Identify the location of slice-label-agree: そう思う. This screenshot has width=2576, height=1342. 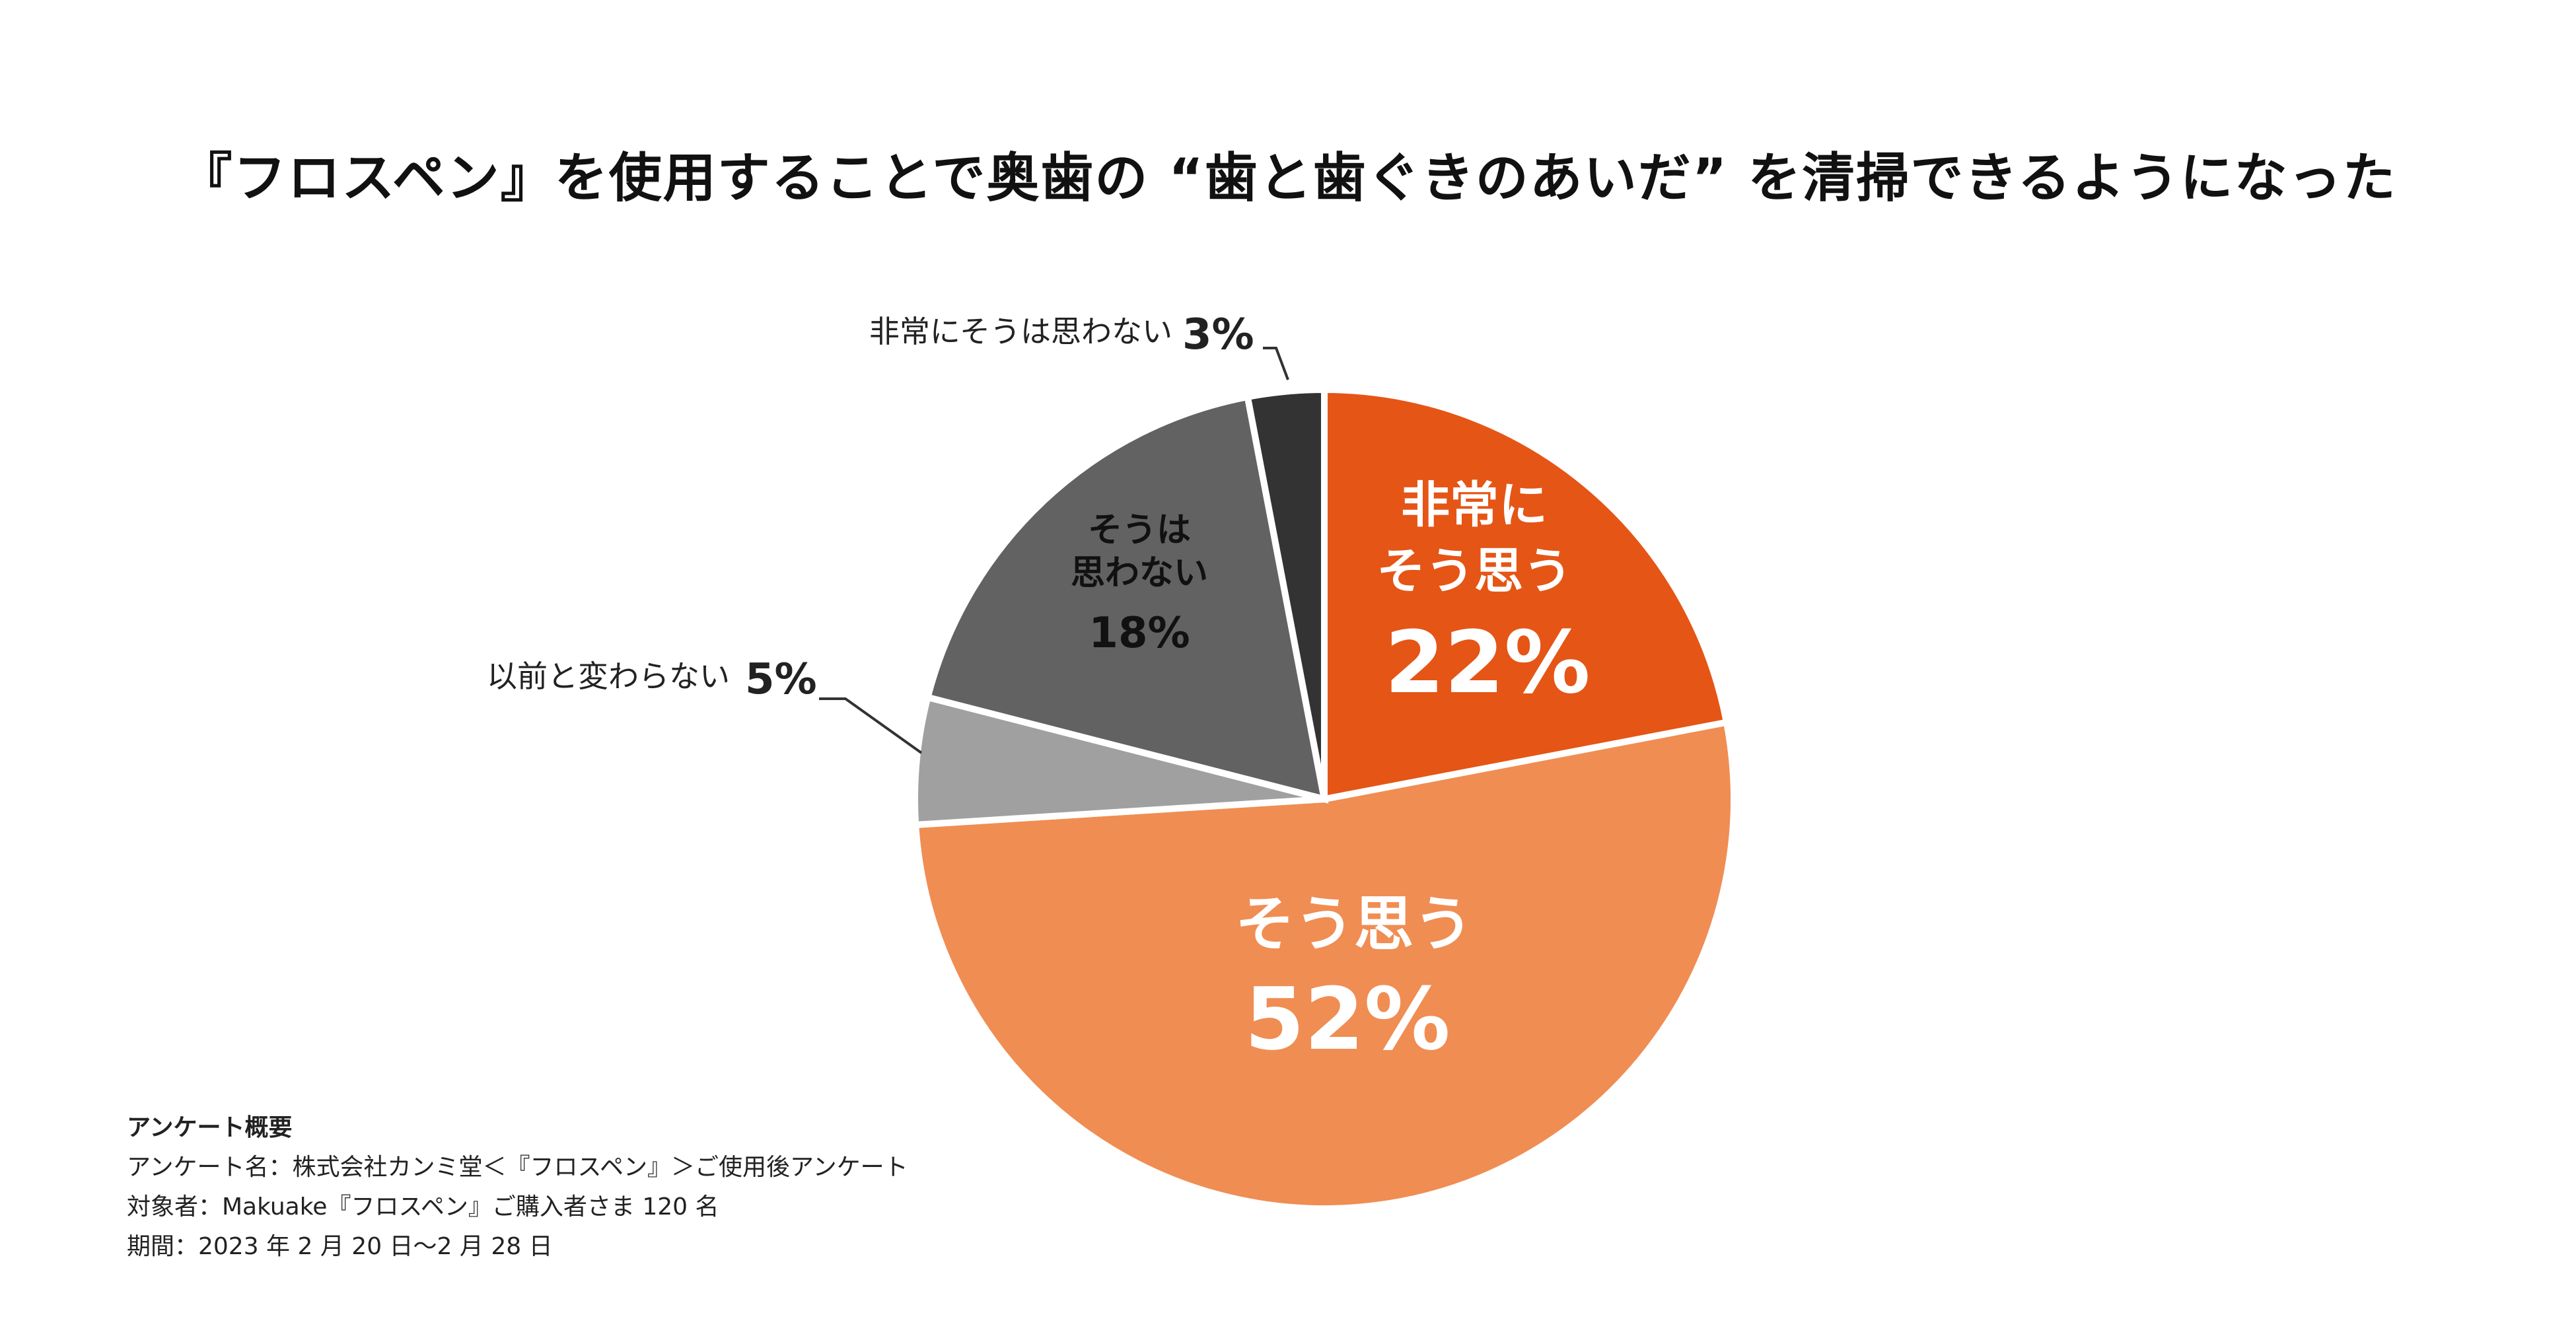
(1354, 924).